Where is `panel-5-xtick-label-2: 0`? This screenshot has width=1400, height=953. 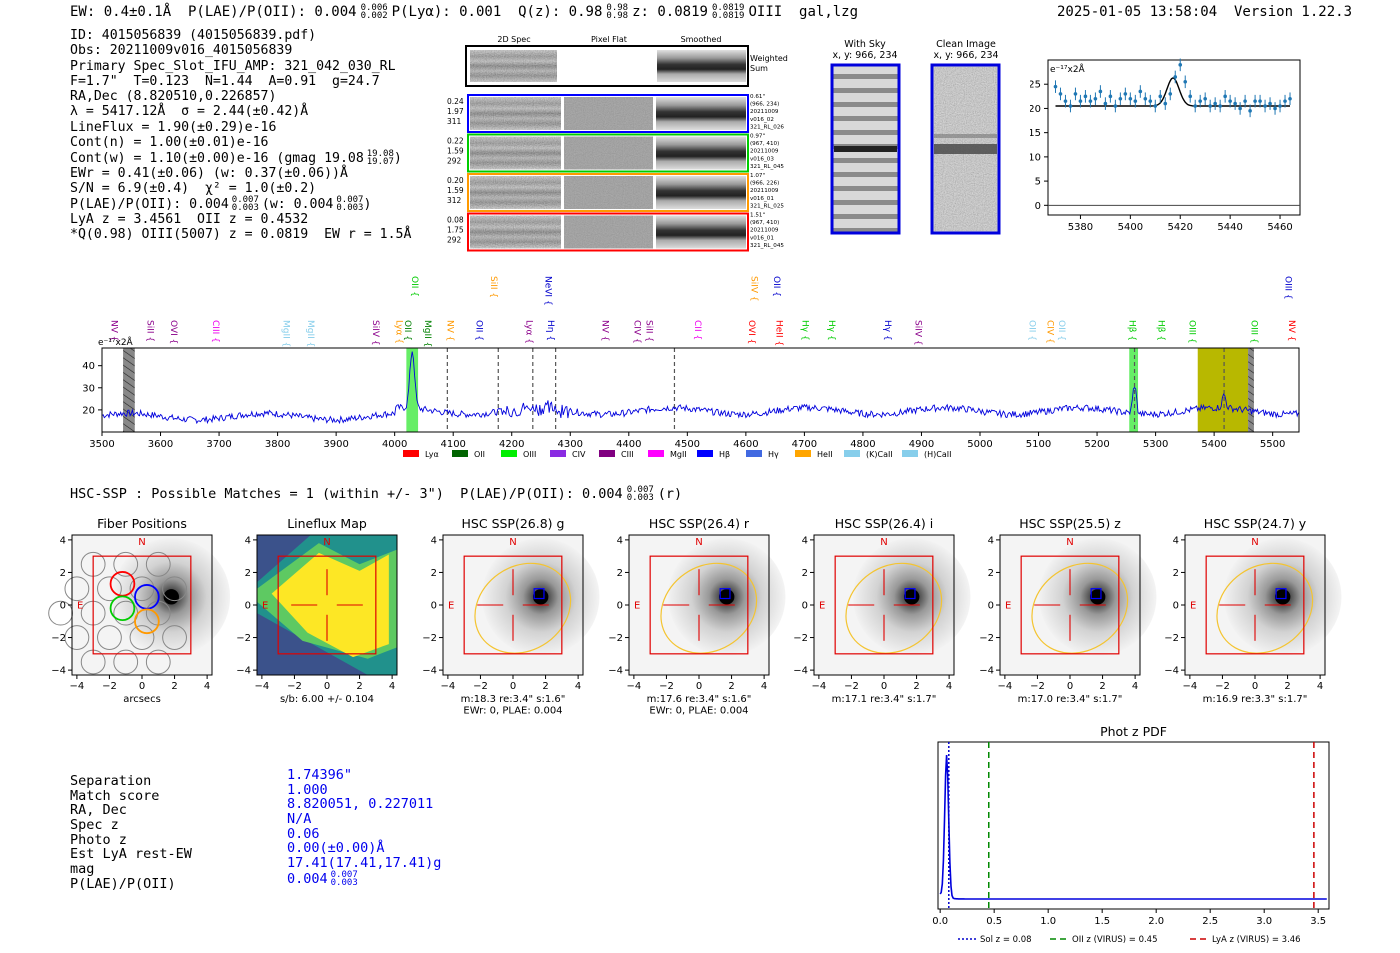
panel-5-xtick-label-2: 0 is located at coordinates (1070, 686).